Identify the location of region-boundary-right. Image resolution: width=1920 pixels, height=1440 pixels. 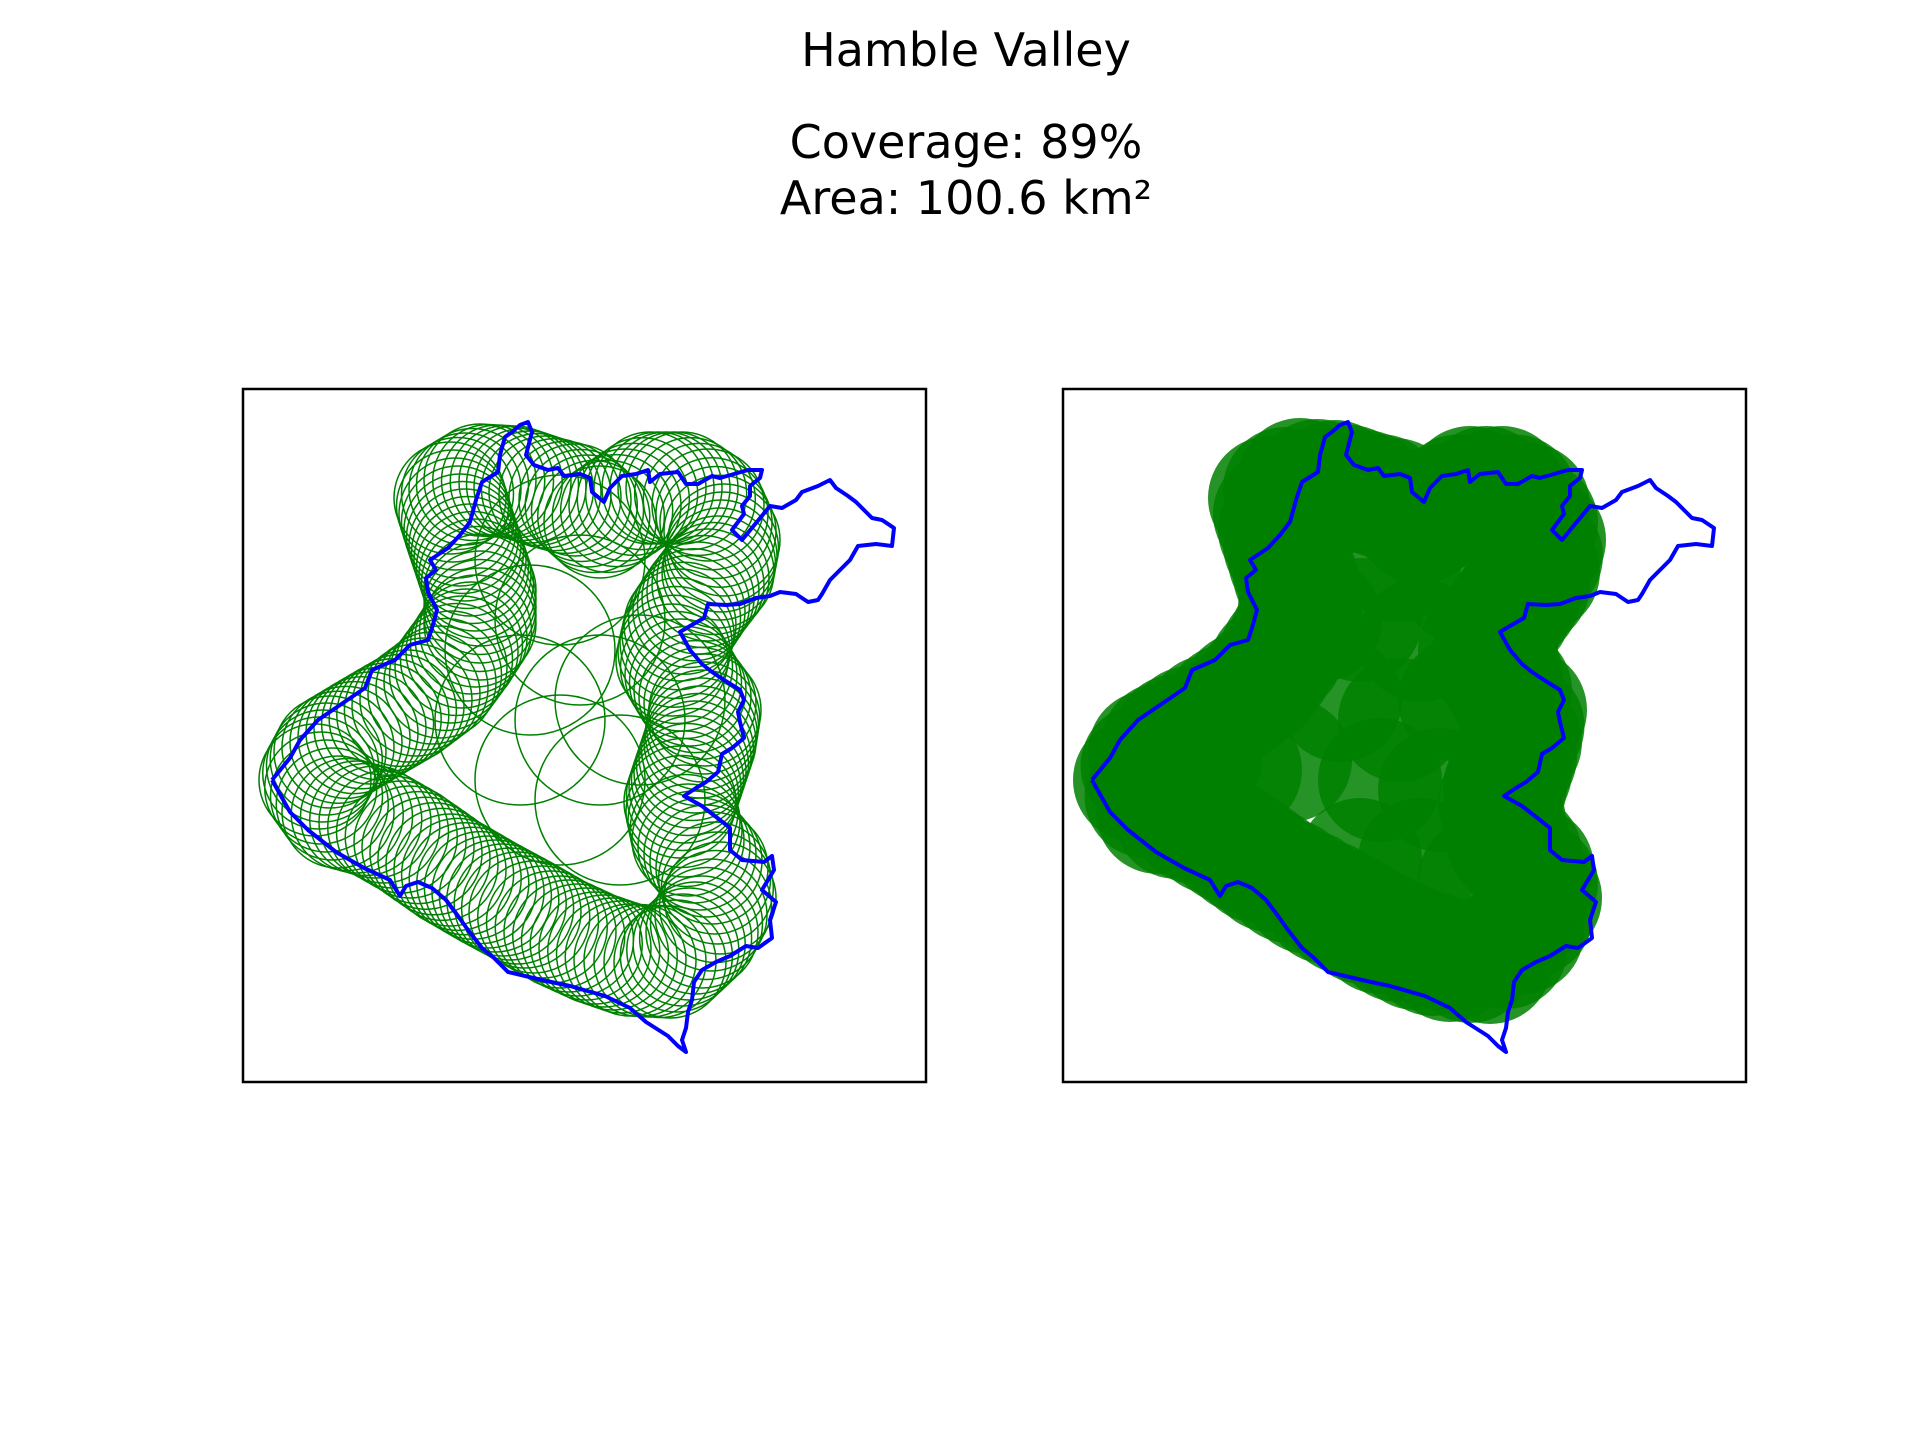
(1403, 737).